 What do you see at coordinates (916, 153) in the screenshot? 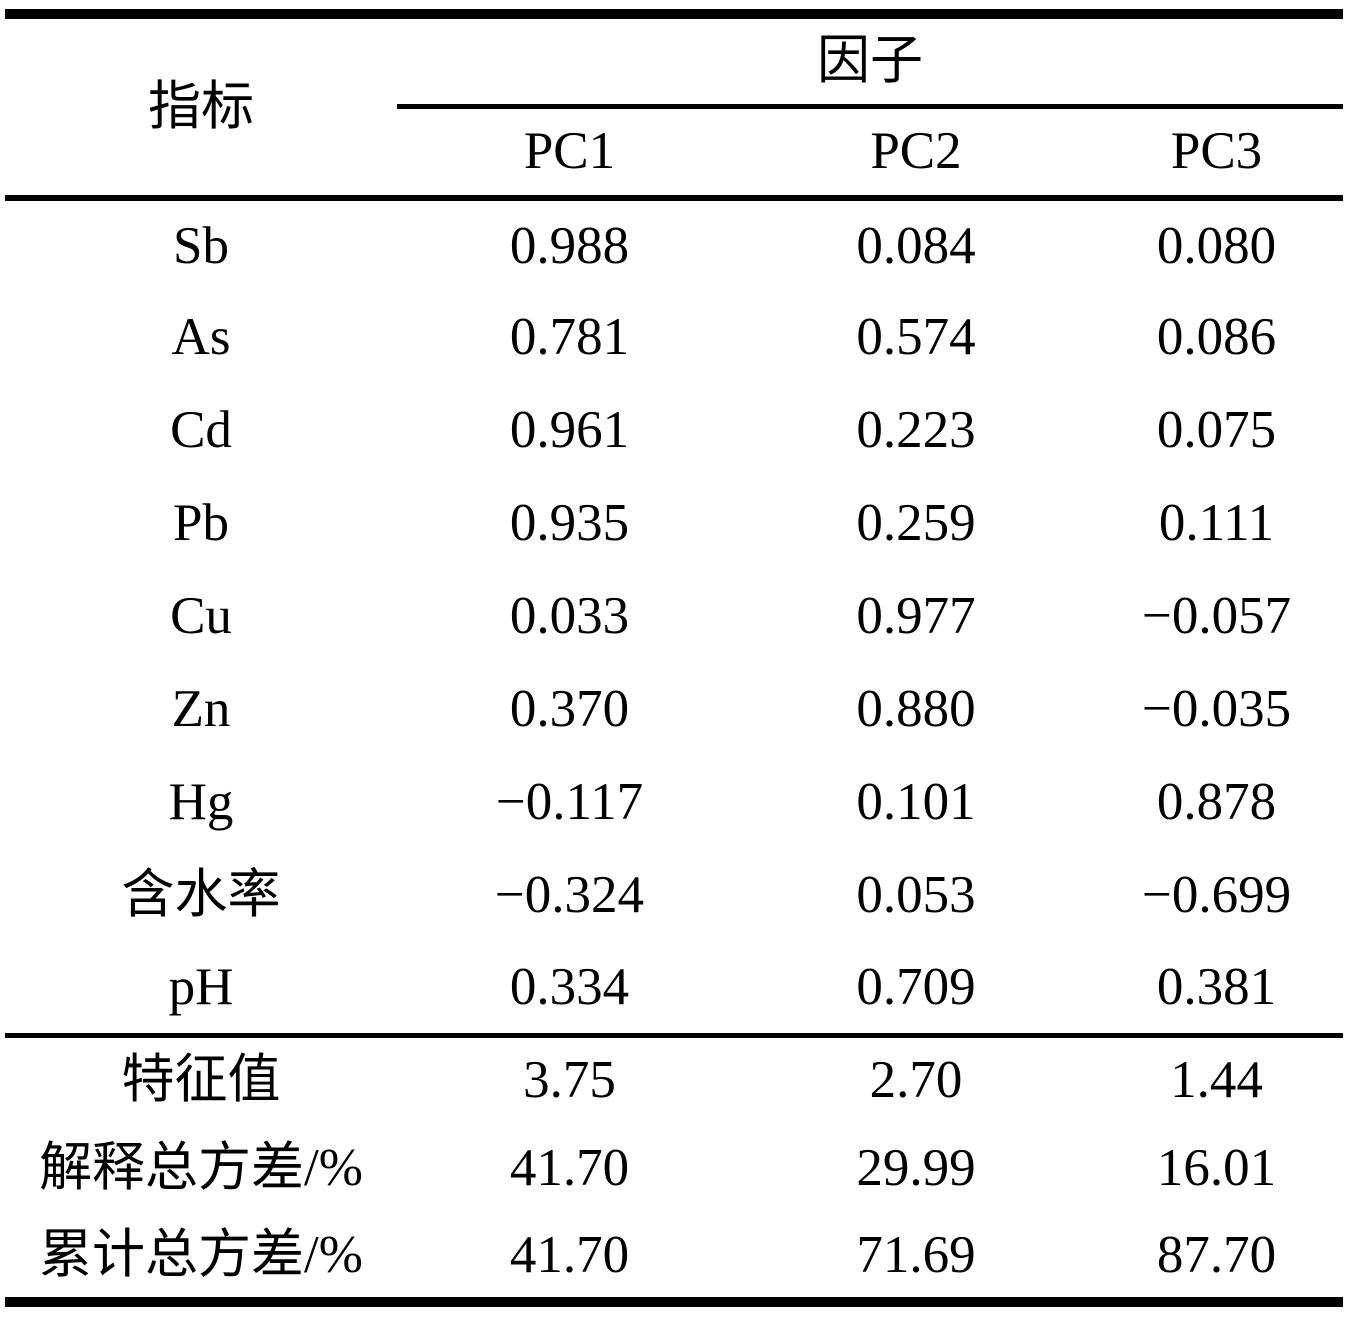
I see `pc2-column-header: PC2` at bounding box center [916, 153].